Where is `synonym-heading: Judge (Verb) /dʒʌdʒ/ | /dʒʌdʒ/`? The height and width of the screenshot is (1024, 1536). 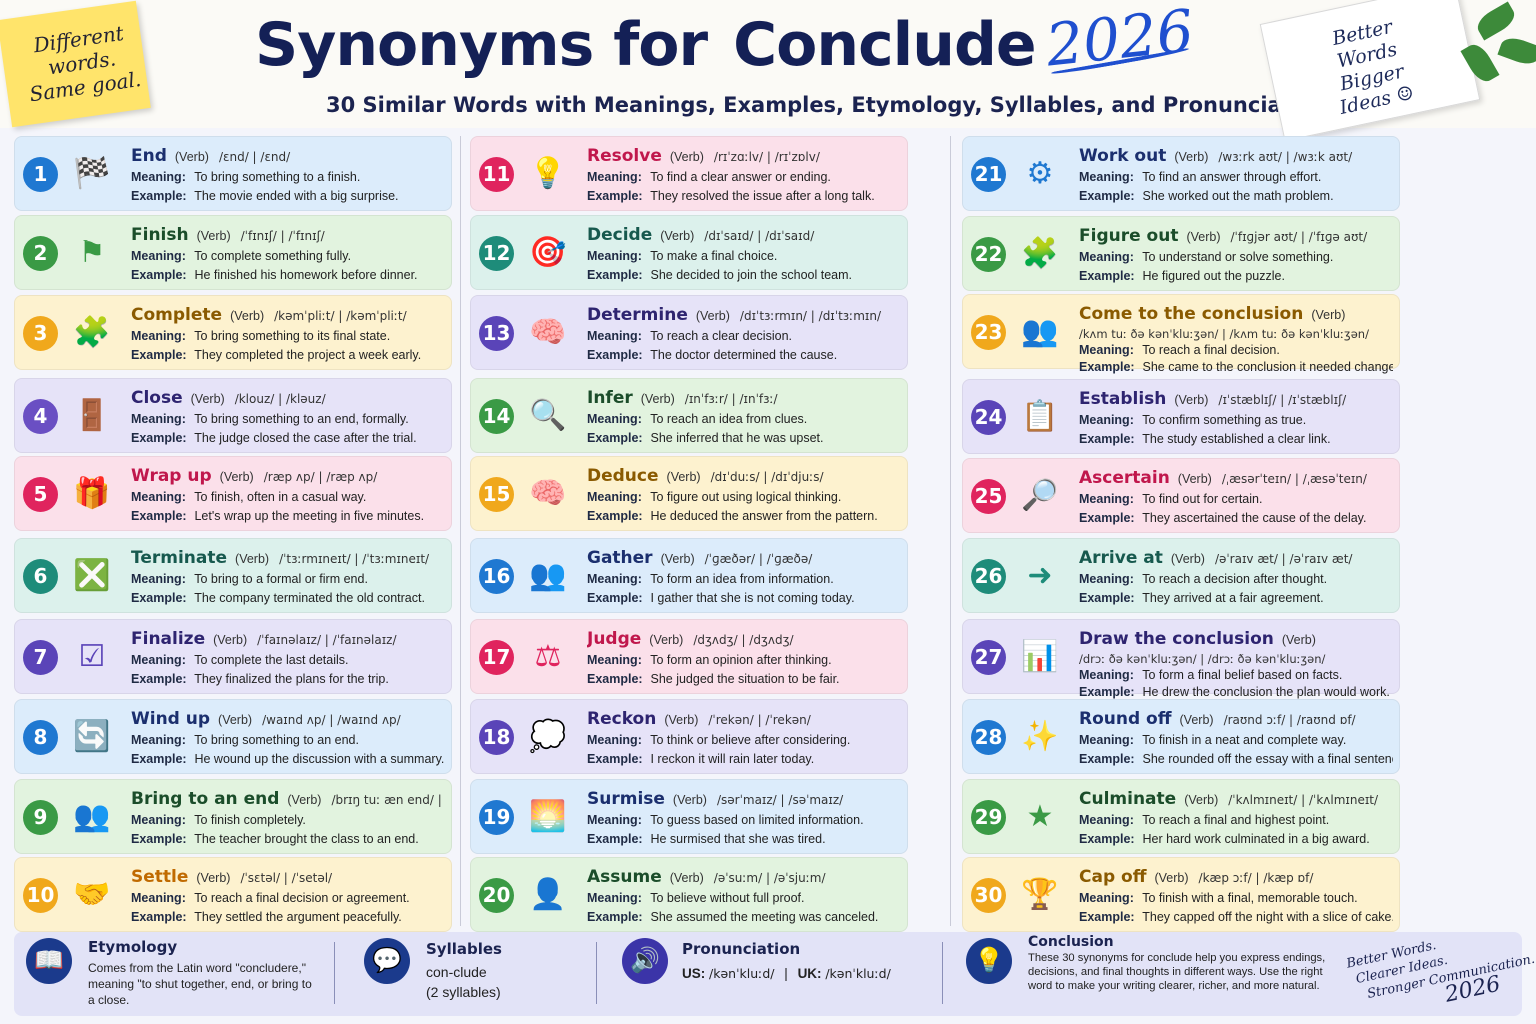 synonym-heading: Judge (Verb) /dʒʌdʒ/ | /dʒʌdʒ/ is located at coordinates (744, 639).